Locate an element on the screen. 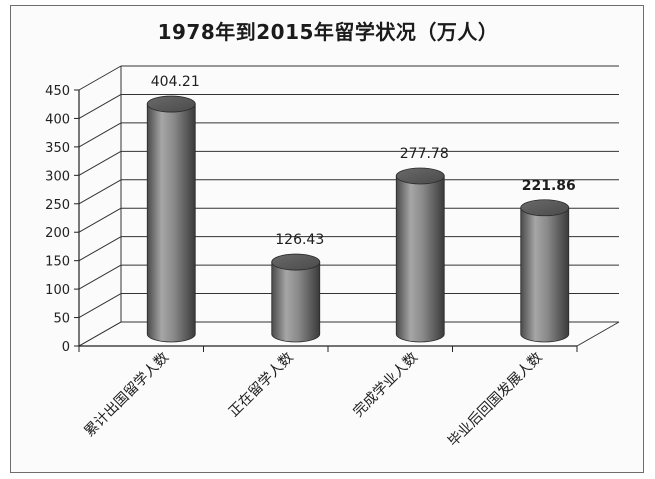  data-label: 221.86 is located at coordinates (549, 186).